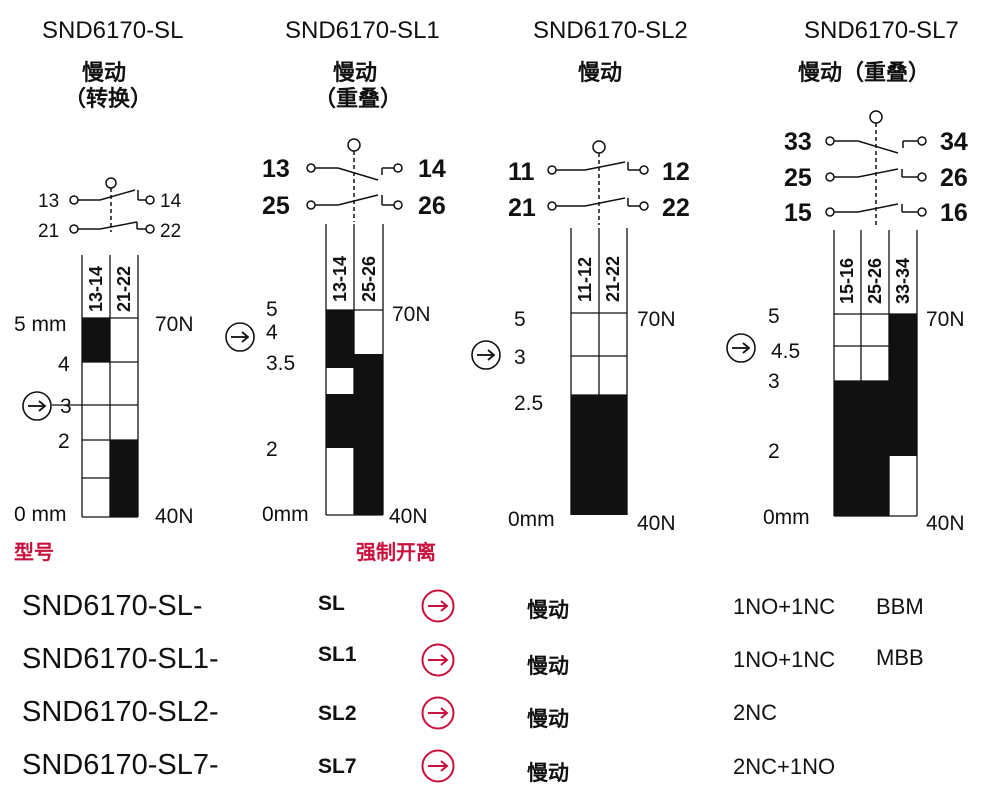  What do you see at coordinates (112, 606) in the screenshot?
I see `model-number: SND6170-SL-` at bounding box center [112, 606].